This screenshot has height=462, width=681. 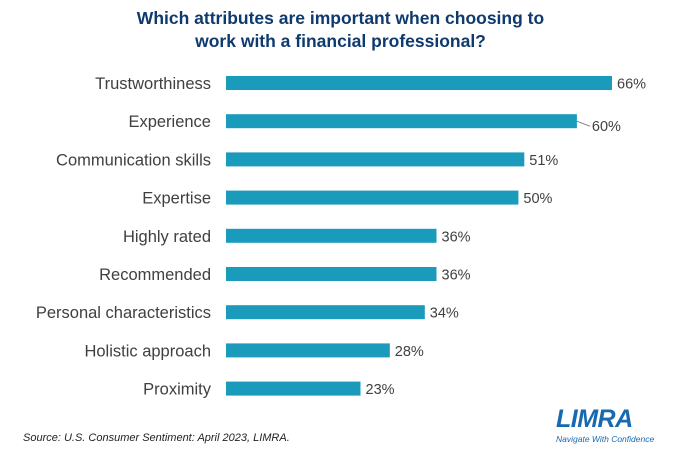 What do you see at coordinates (380, 390) in the screenshot?
I see `value-label-proximity: 23%` at bounding box center [380, 390].